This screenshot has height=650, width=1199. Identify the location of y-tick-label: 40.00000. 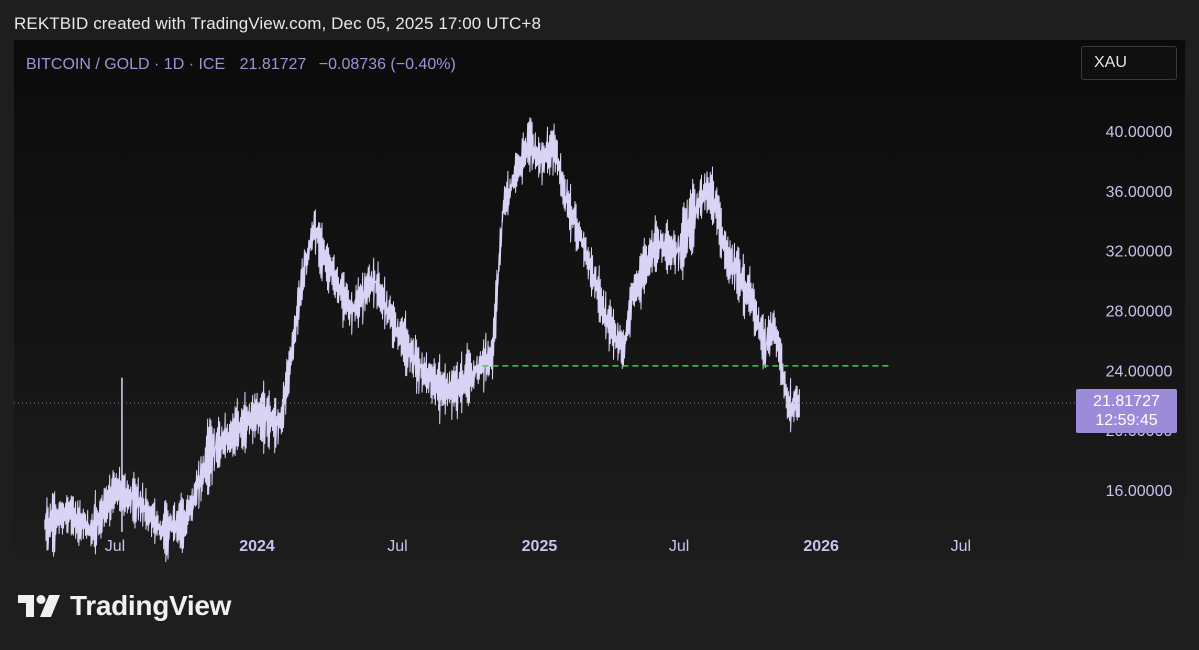
(1139, 132).